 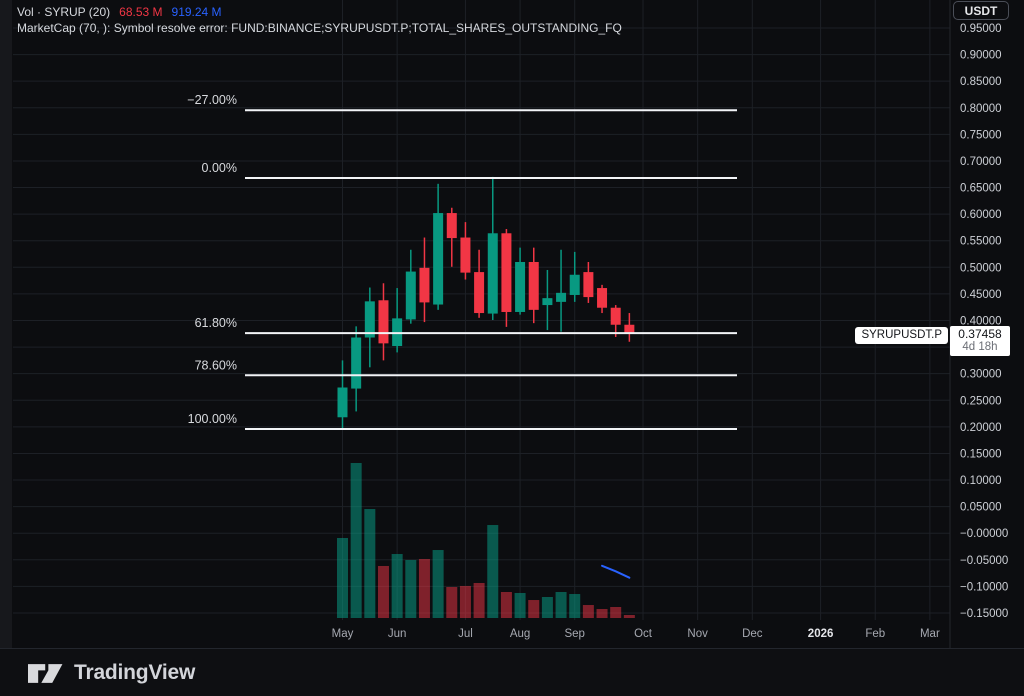 What do you see at coordinates (981, 10) in the screenshot?
I see `currency-toggle-button: USDT` at bounding box center [981, 10].